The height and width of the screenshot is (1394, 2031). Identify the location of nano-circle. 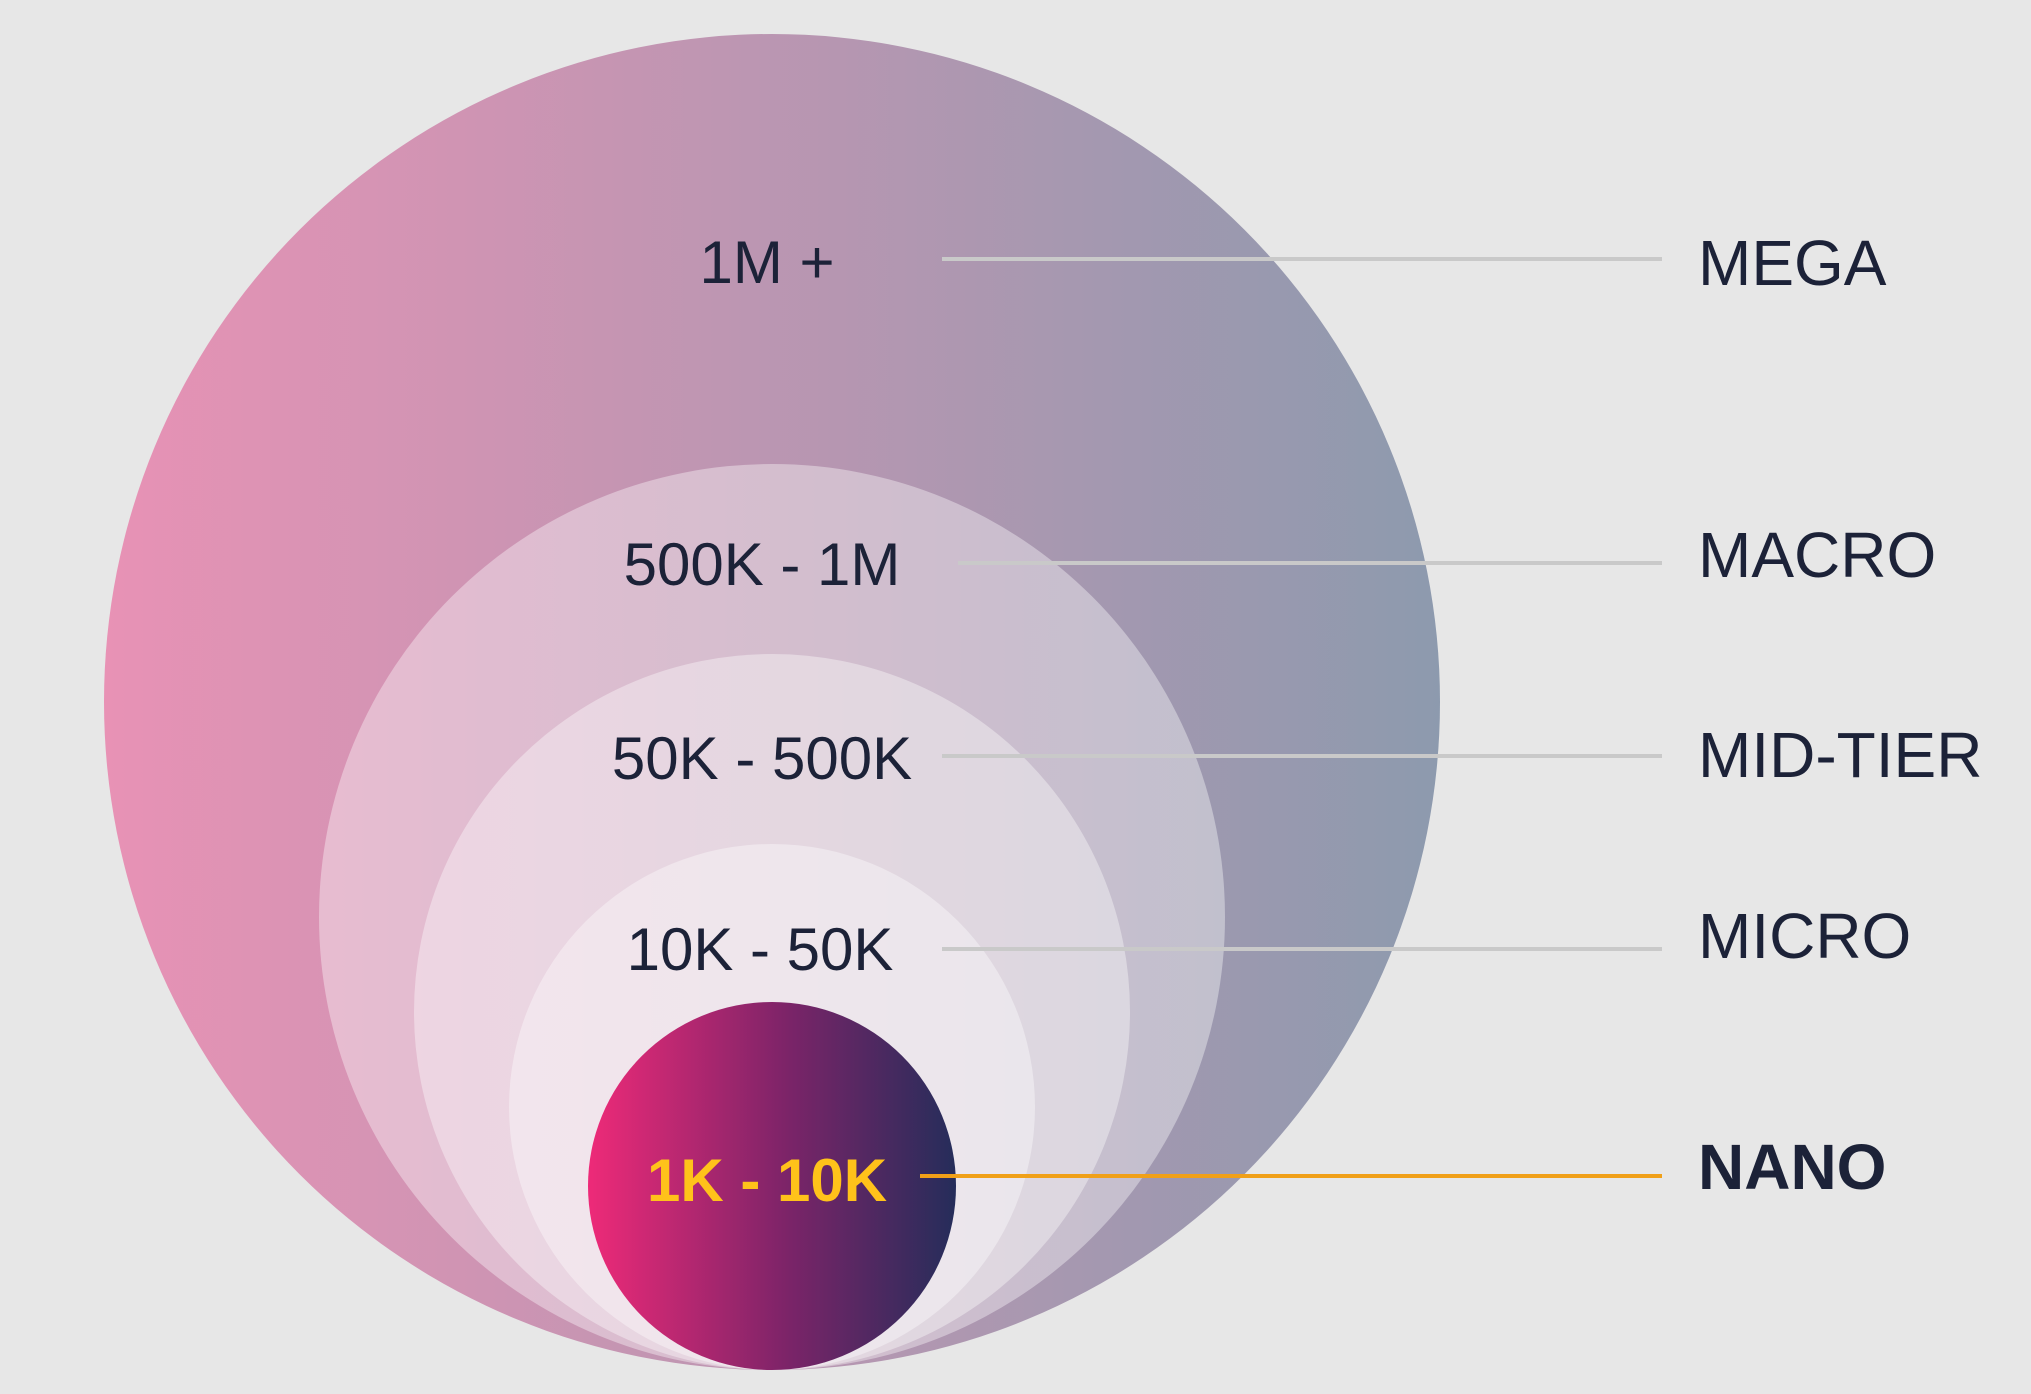
(772, 1186).